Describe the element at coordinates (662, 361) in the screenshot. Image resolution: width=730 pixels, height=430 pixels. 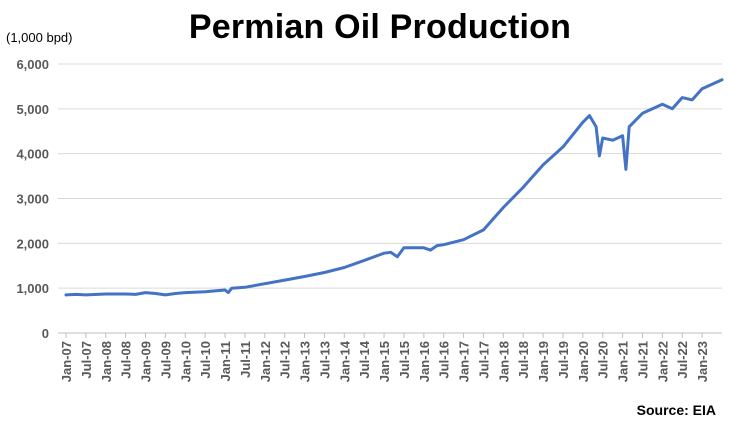
I see `x-tick-label: Jan-22` at that location.